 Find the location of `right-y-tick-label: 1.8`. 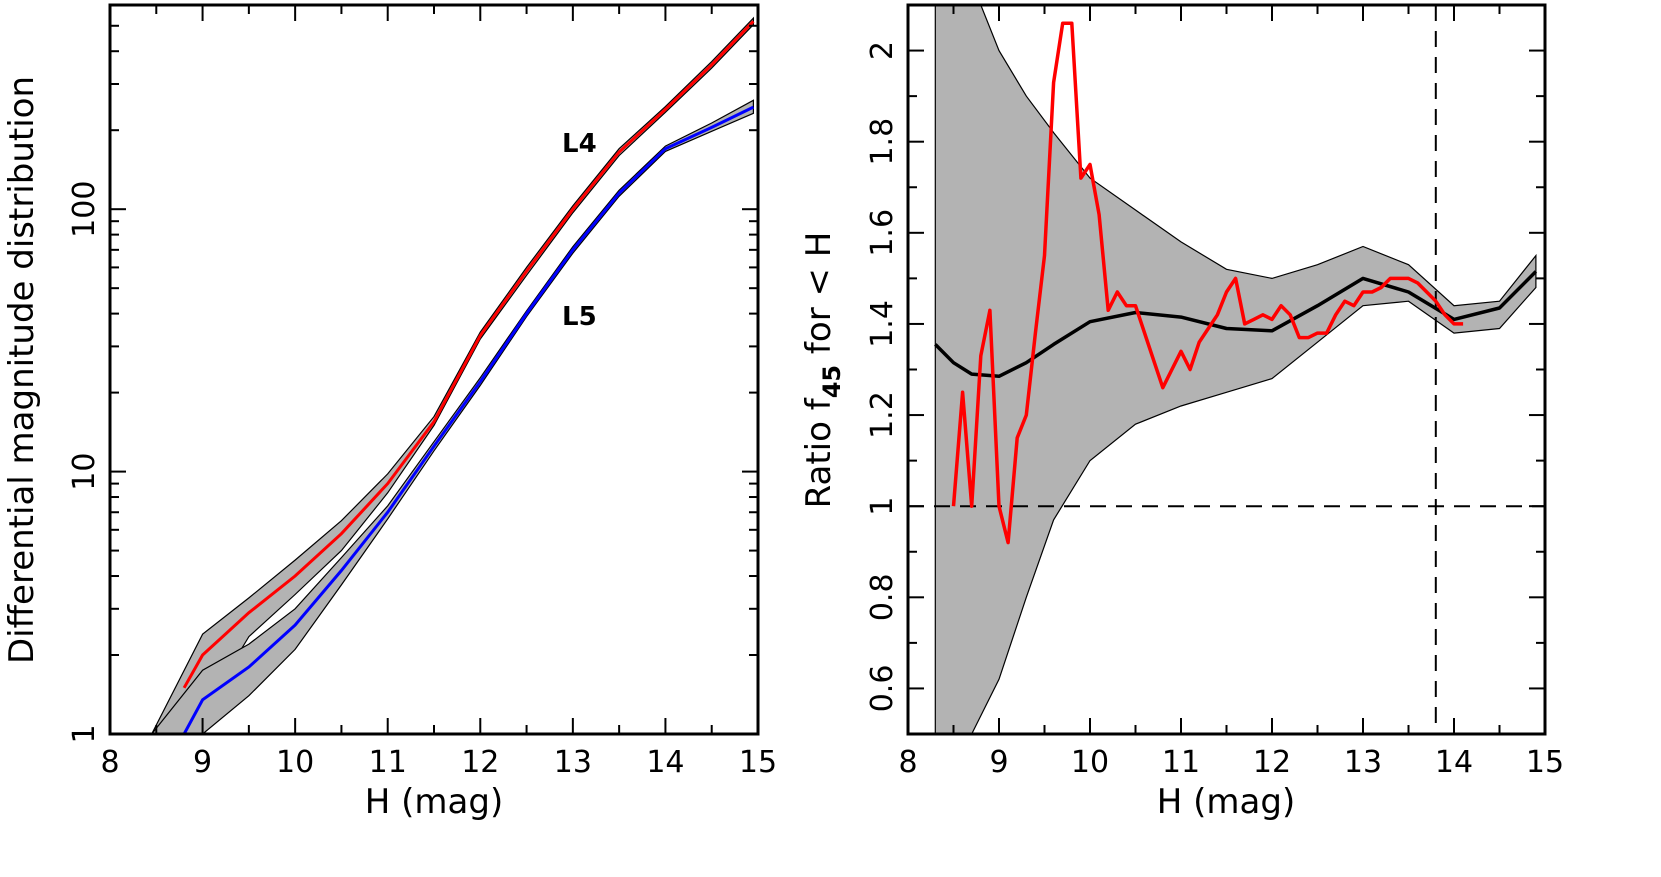

right-y-tick-label: 1.8 is located at coordinates (882, 142).